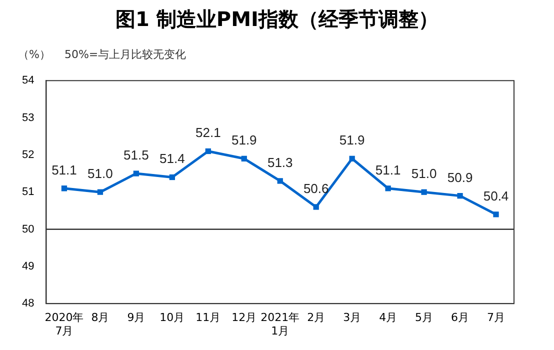 The width and height of the screenshot is (554, 350). Describe the element at coordinates (28, 229) in the screenshot. I see `y-tick-label: 50` at that location.